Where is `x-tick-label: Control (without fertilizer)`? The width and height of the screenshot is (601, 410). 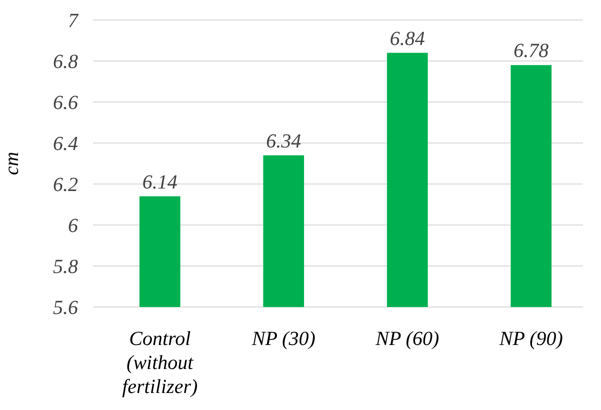
x-tick-label: Control (without fertilizer) is located at coordinates (160, 363).